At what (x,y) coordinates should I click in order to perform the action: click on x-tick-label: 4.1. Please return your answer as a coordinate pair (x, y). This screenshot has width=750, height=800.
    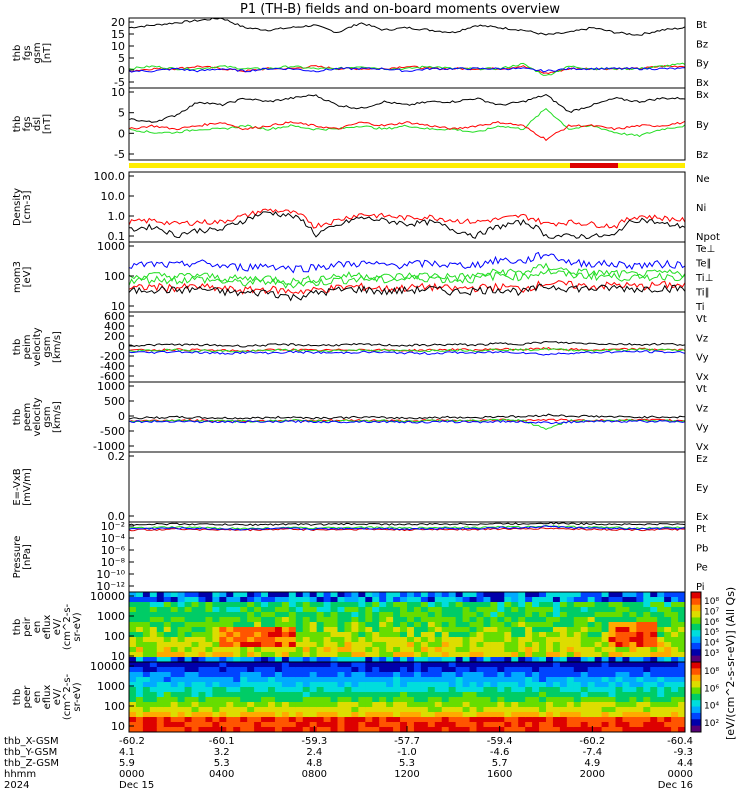
    Looking at the image, I should click on (127, 752).